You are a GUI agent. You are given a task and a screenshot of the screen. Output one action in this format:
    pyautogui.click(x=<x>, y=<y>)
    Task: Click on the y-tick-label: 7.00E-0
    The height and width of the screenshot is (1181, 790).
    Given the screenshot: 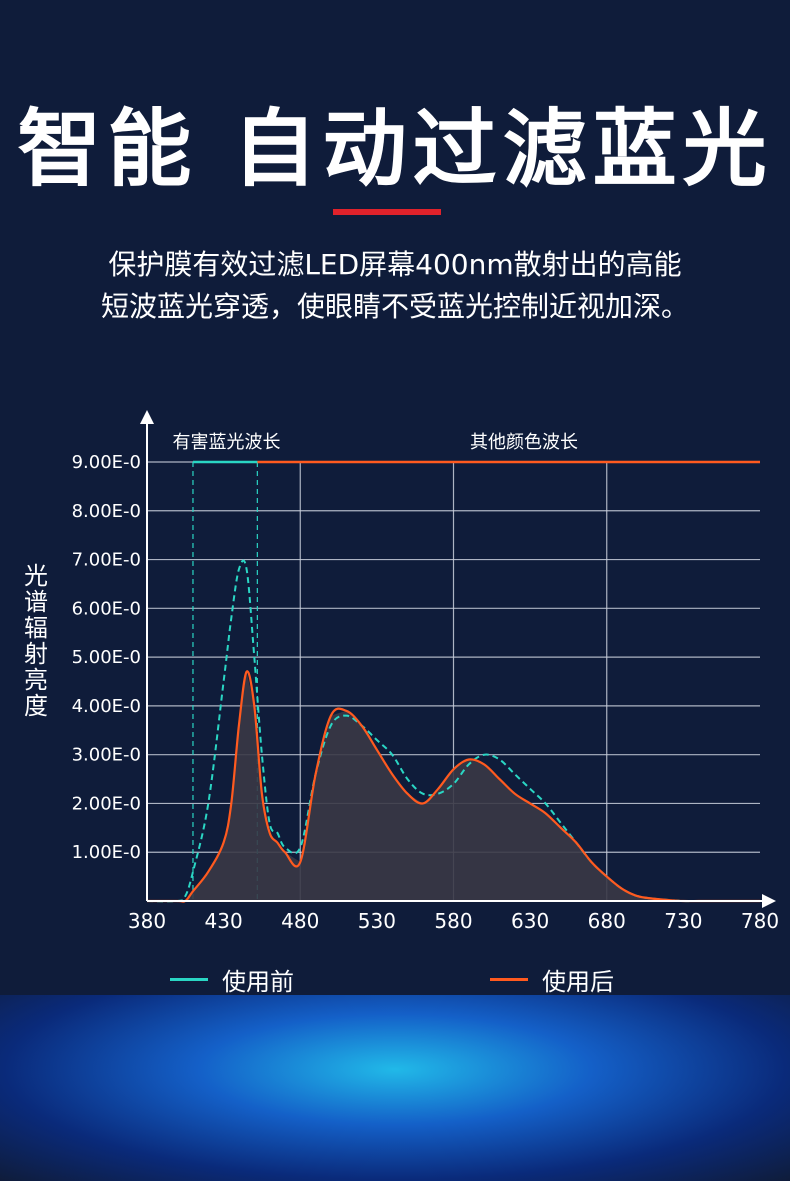 What is the action you would take?
    pyautogui.click(x=106, y=560)
    